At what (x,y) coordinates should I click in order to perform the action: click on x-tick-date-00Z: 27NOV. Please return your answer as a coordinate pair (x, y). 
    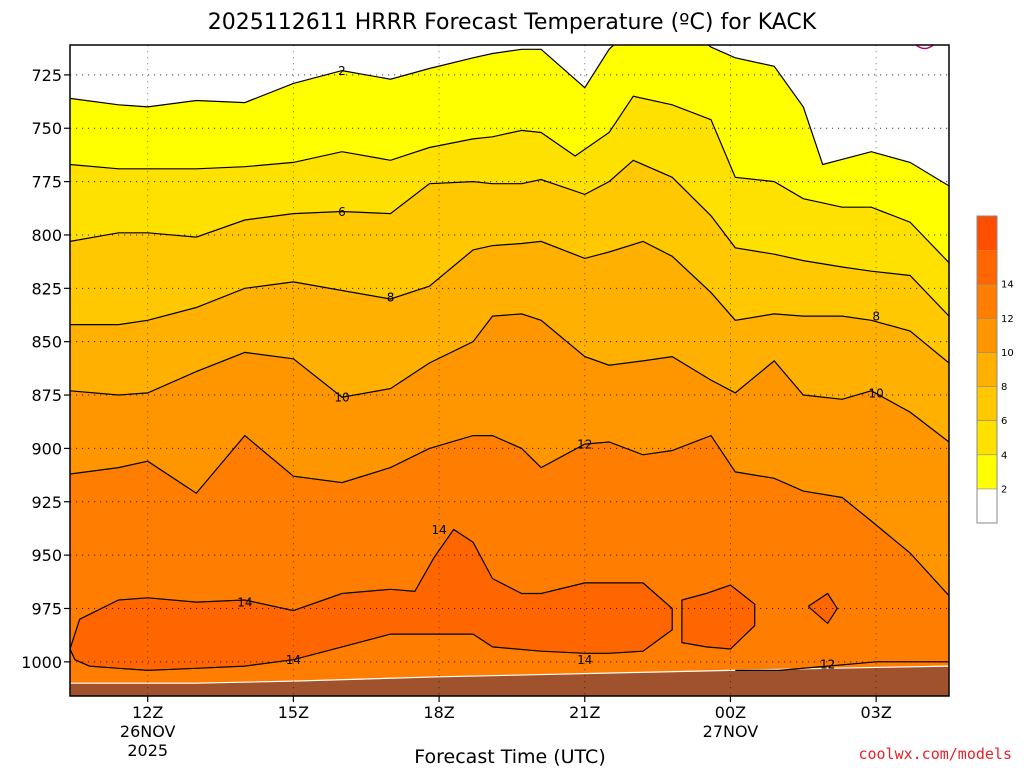
    Looking at the image, I should click on (731, 731).